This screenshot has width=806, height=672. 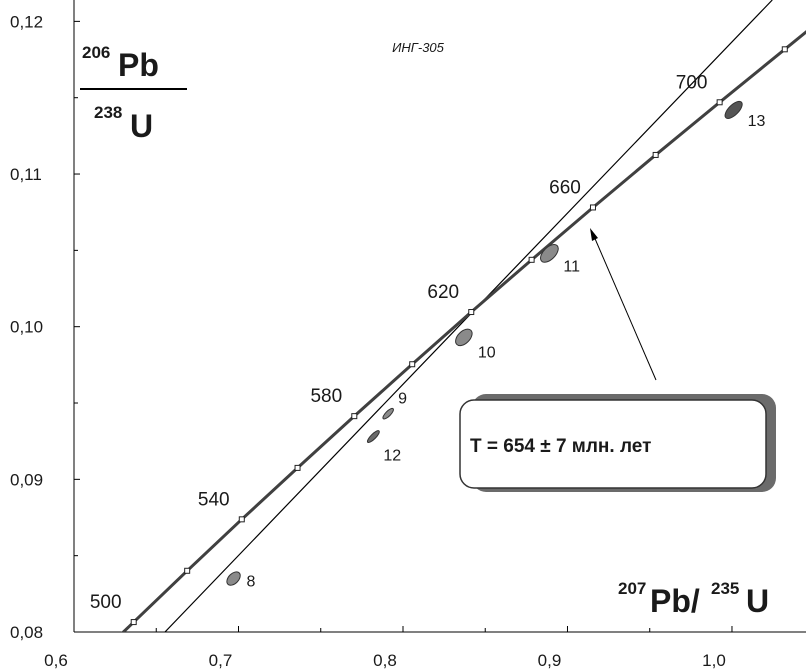 What do you see at coordinates (26, 21) in the screenshot?
I see `y-tick-label: 0,12` at bounding box center [26, 21].